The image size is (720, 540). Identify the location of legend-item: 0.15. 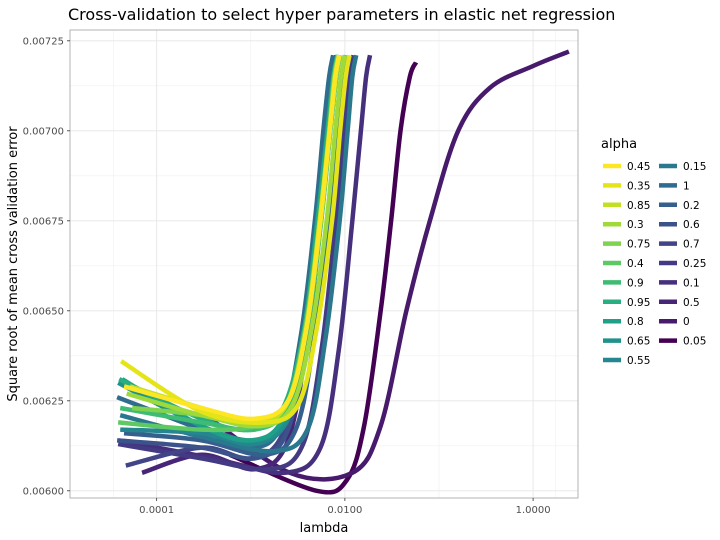
(682, 167).